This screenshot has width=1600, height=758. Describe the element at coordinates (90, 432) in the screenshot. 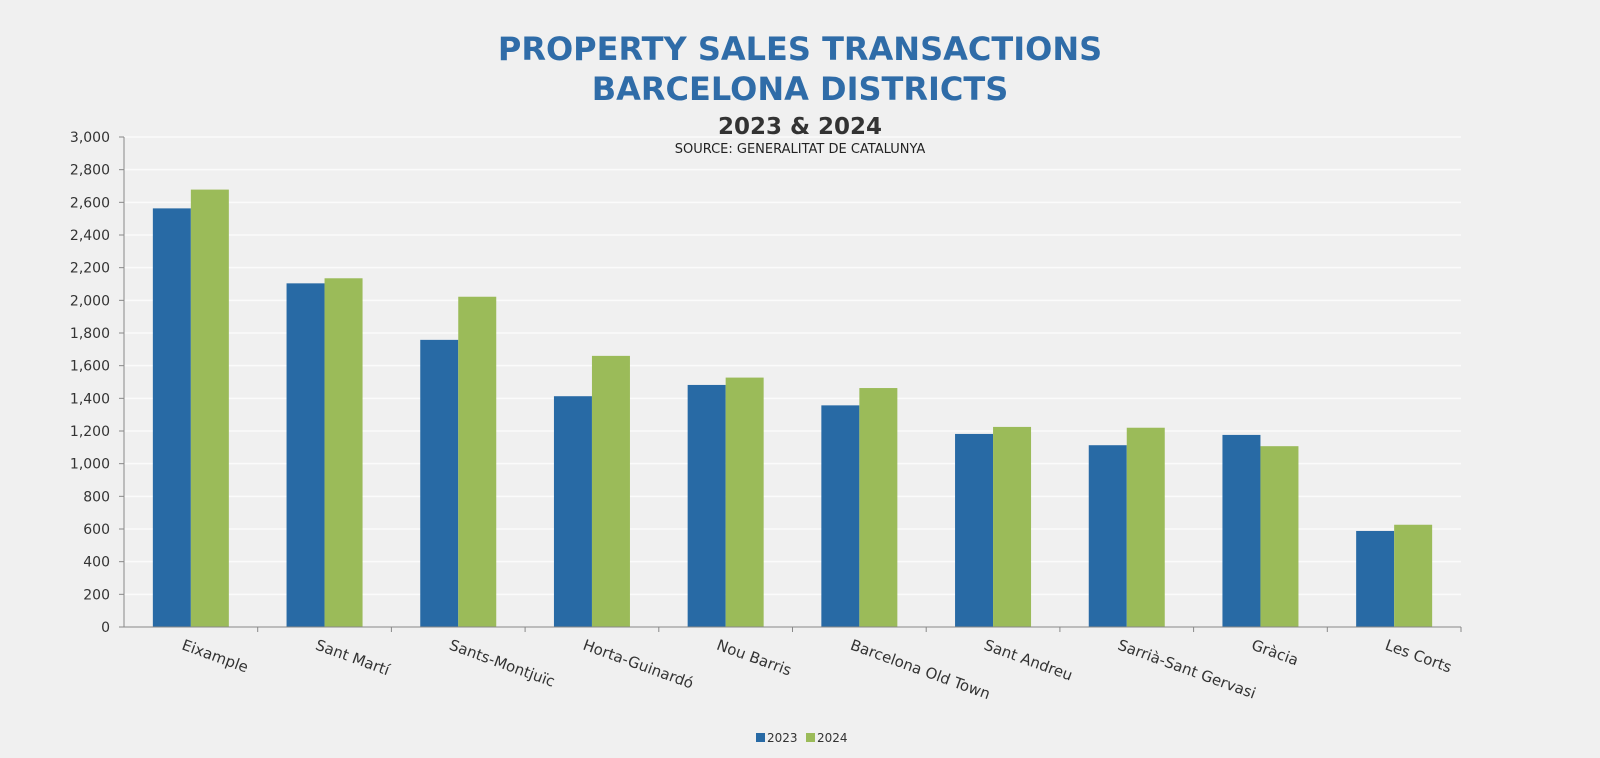

I see `y-tick-label: 1,200` at that location.